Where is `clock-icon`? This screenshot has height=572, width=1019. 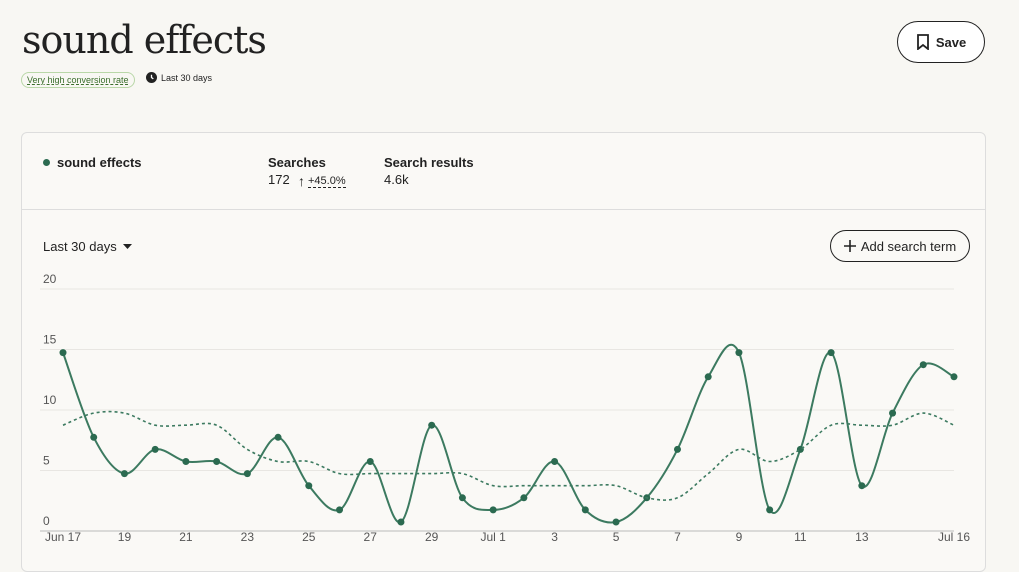 clock-icon is located at coordinates (151, 77).